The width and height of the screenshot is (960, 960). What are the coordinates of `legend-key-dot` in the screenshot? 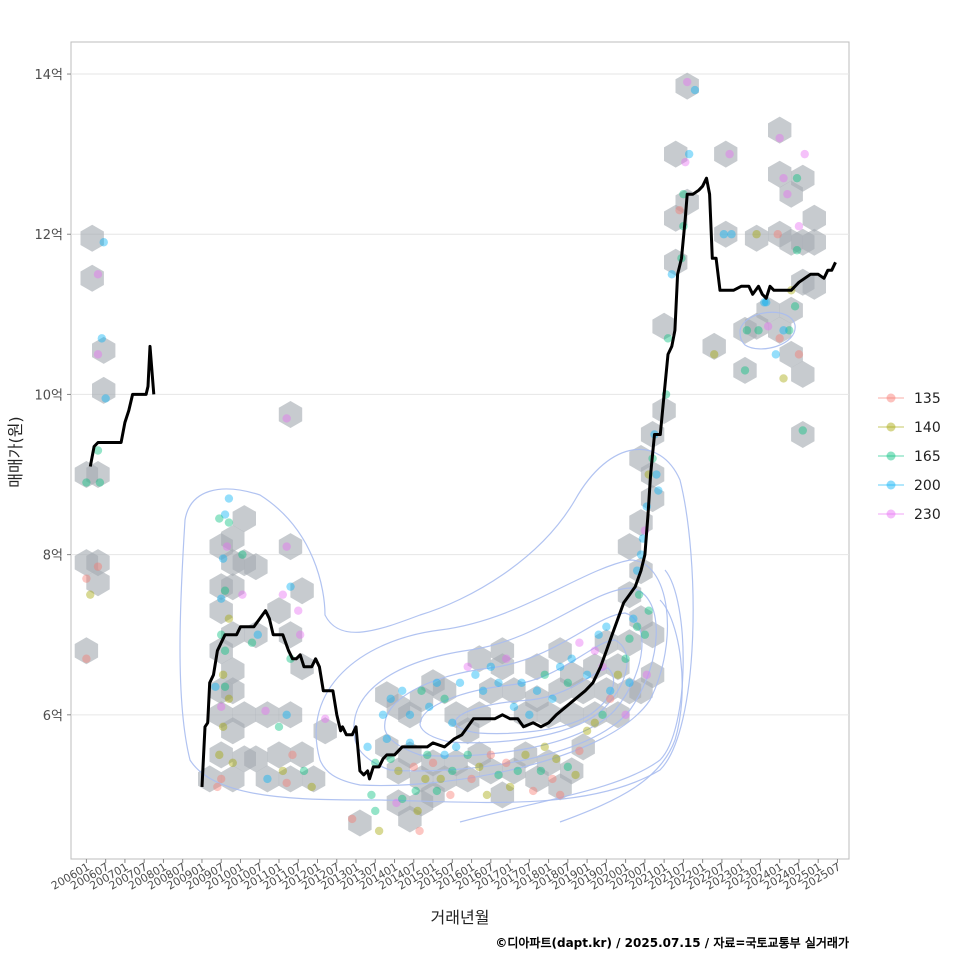 It's located at (891, 485).